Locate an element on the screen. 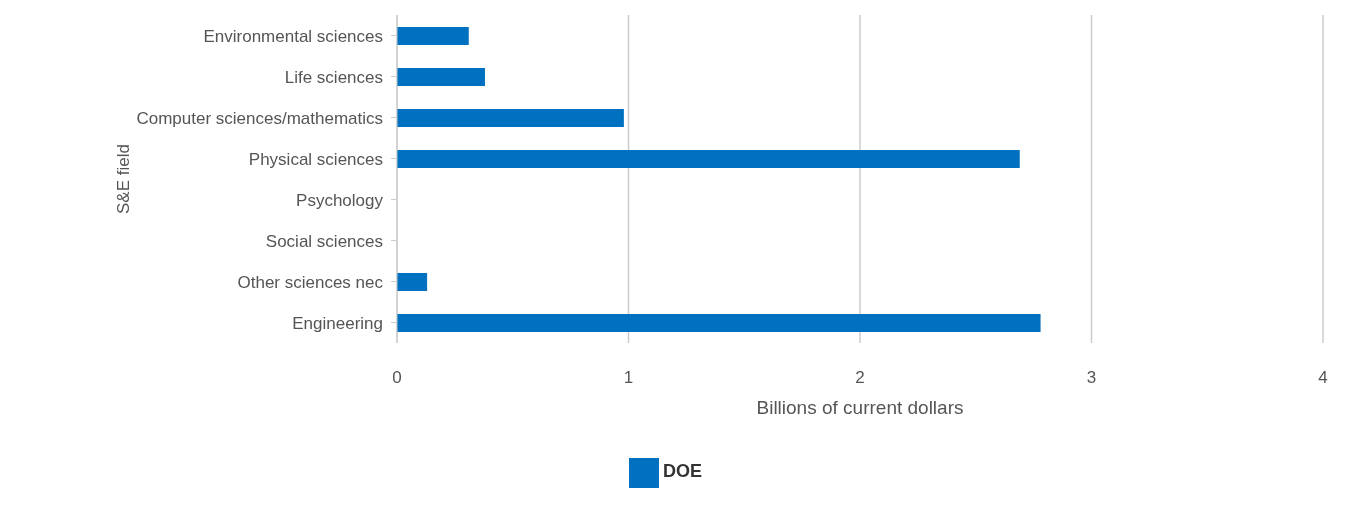 The height and width of the screenshot is (508, 1345). legend-label: DOE is located at coordinates (682, 471).